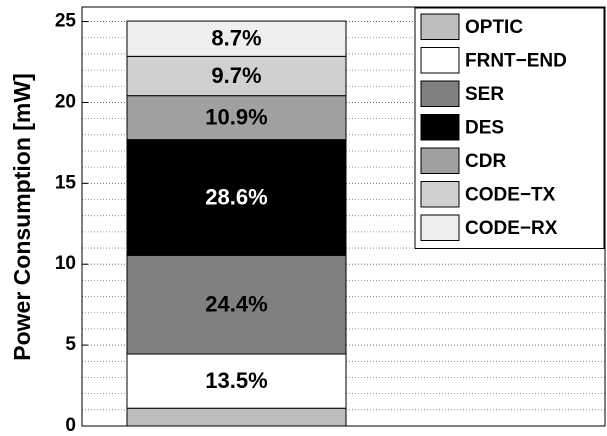 The image size is (607, 436). I want to click on legend-label: FRNT−END, so click(516, 60).